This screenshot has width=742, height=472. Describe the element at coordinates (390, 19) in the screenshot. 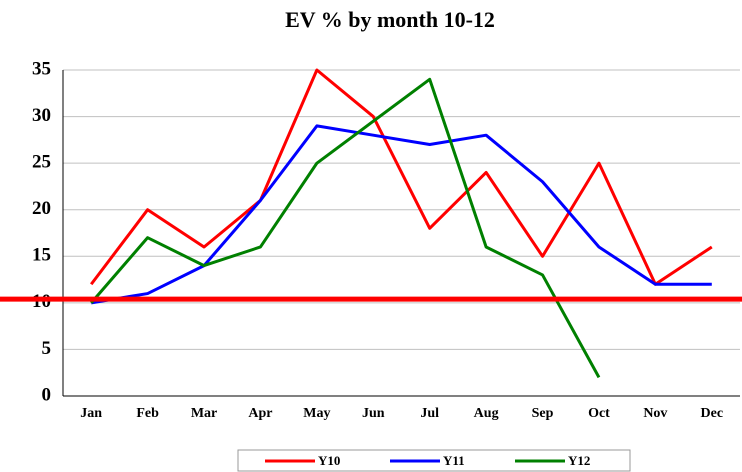

I see `chart-title: EV % by month 10-12` at that location.